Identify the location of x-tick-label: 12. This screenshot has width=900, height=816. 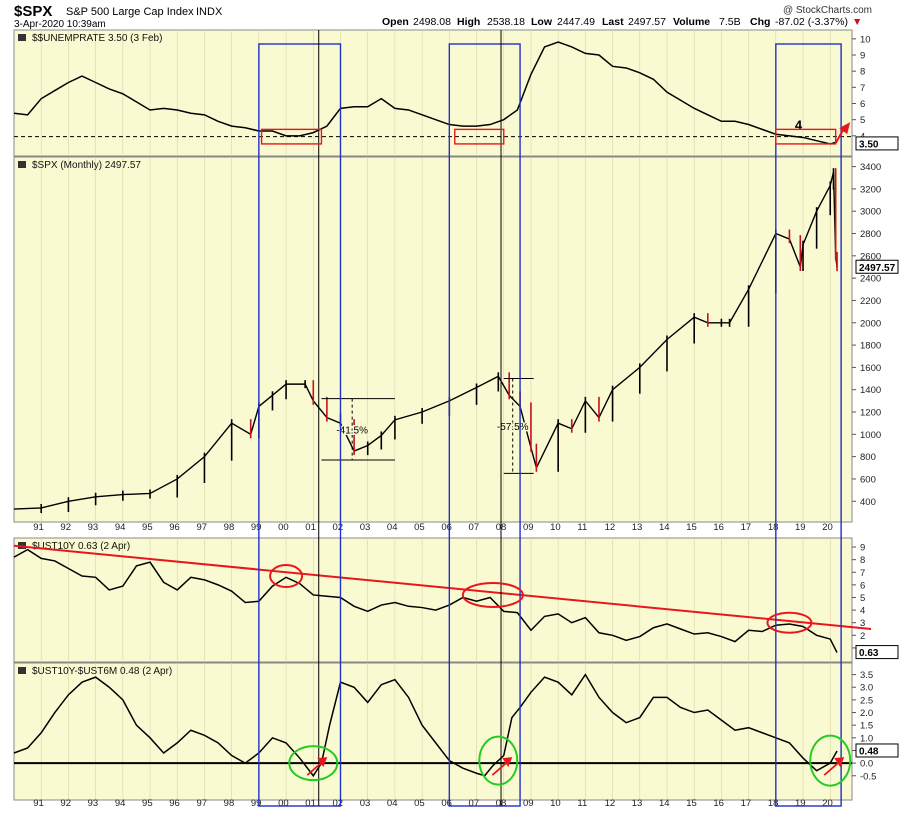
(610, 527).